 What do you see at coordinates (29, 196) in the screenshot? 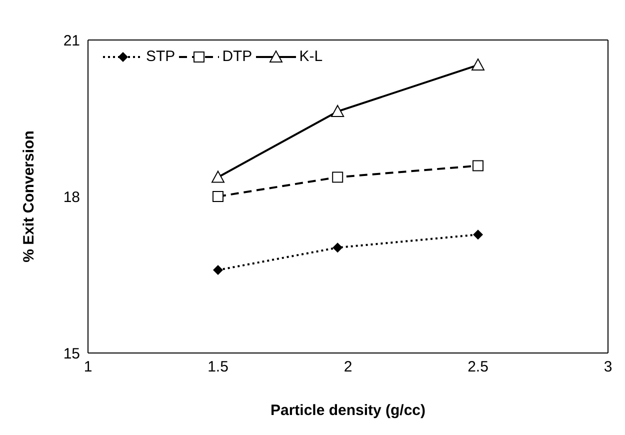
I see `y-axis-title: % Exit Conversion` at bounding box center [29, 196].